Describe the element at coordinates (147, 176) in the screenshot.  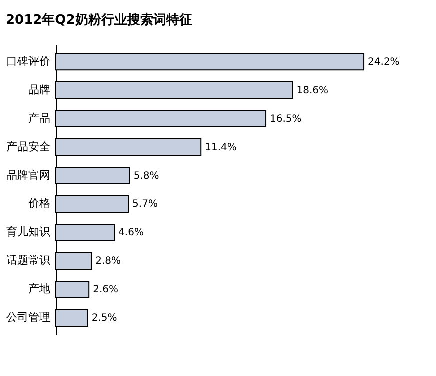
I see `data-label: 5.8%` at that location.